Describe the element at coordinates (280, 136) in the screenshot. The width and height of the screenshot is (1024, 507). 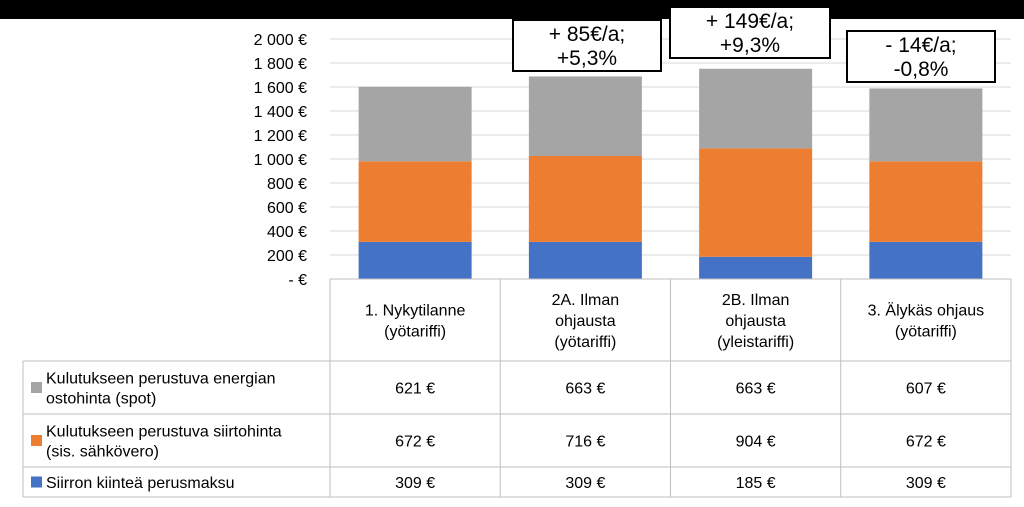
I see `y-tick-label: 1 200 €` at that location.